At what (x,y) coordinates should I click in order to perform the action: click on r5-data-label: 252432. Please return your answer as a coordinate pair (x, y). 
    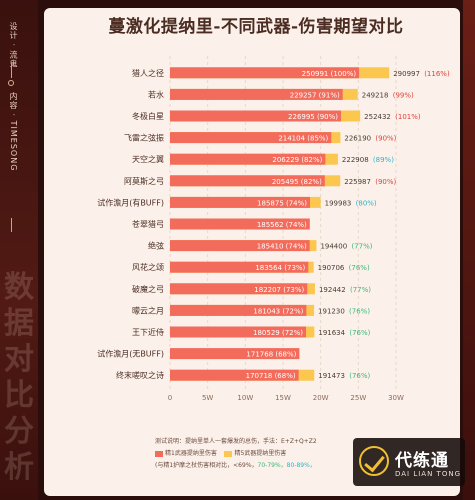
    Looking at the image, I should click on (377, 117).